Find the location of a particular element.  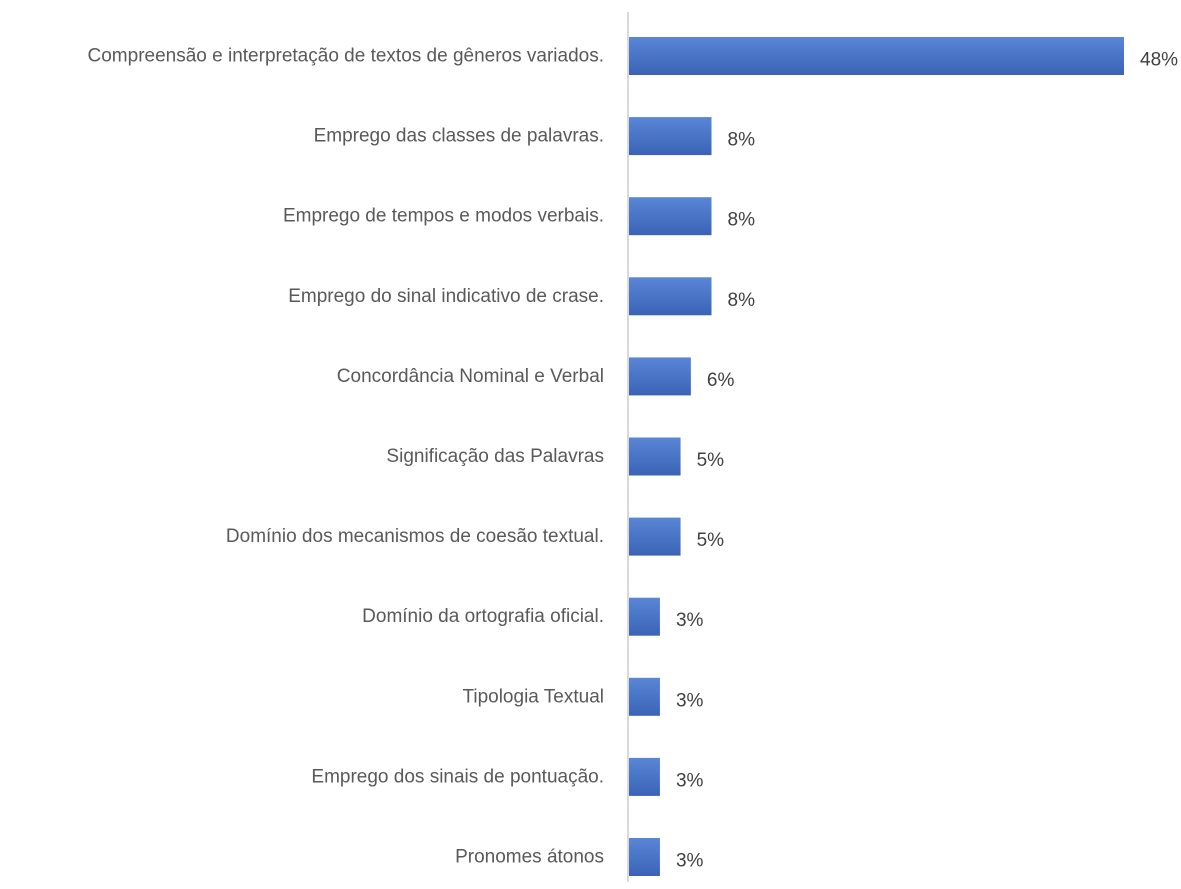

category-label-2: Emprego de tempos e modos verbais. is located at coordinates (443, 216).